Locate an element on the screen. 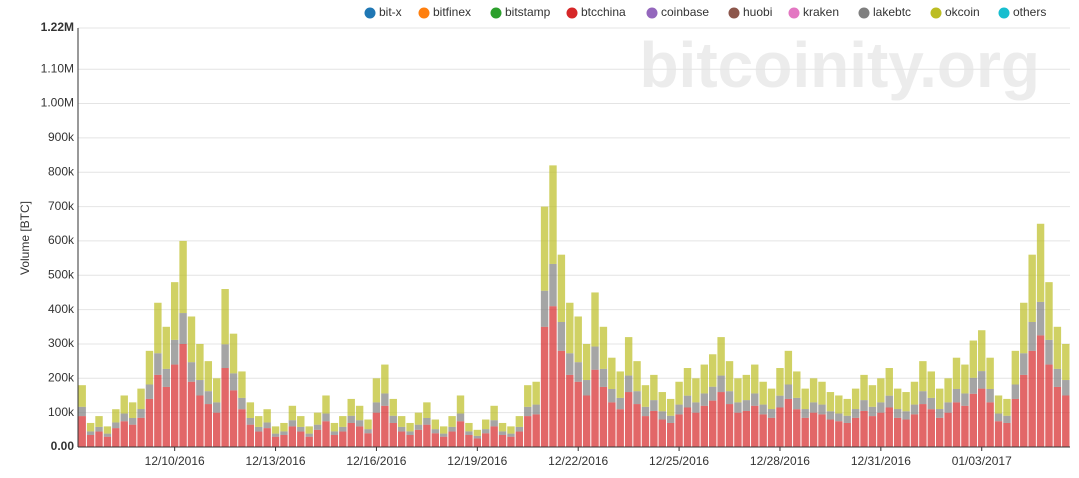 This screenshot has height=478, width=1079. legend-marker is located at coordinates (424, 13).